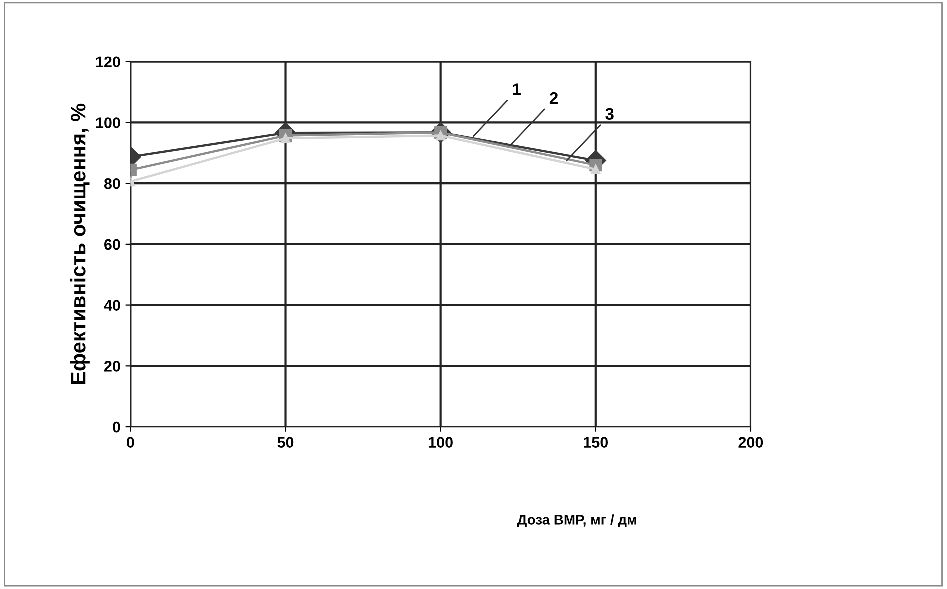  I want to click on x-tick-label: 0, so click(130, 442).